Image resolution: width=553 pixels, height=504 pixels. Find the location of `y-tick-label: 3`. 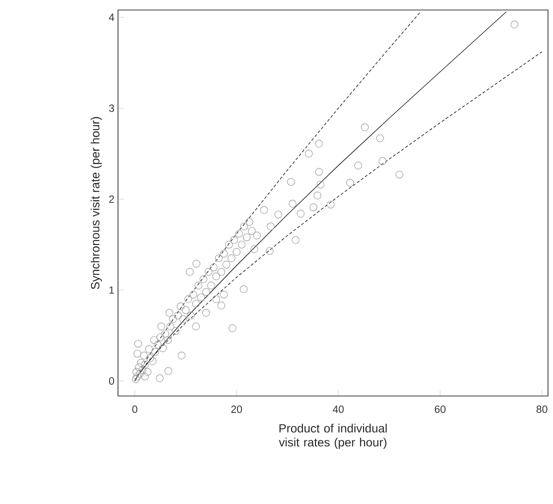

y-tick-label: 3 is located at coordinates (111, 108).